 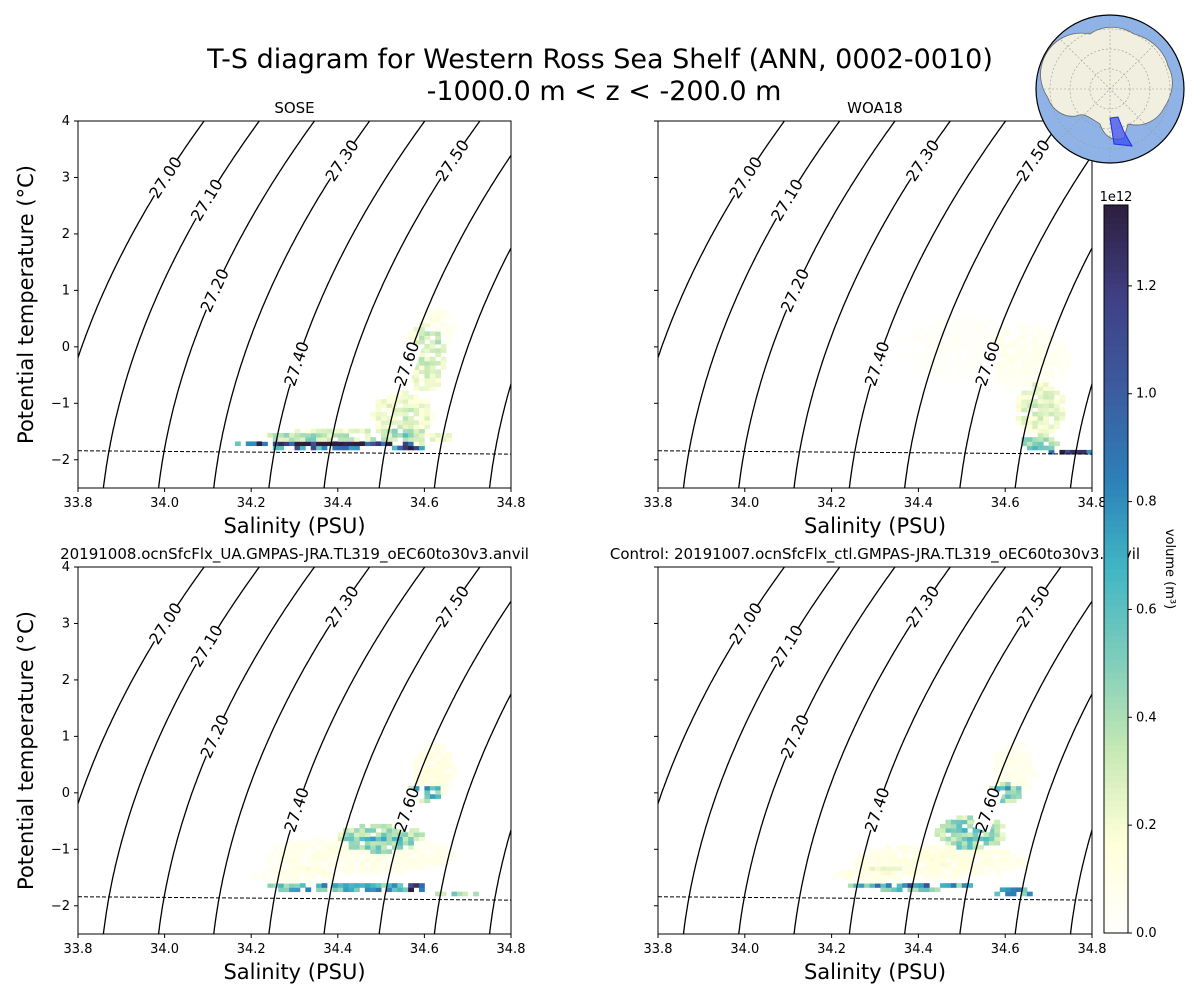 I want to click on colorbar-tick-label: 0.6, so click(x=1146, y=609).